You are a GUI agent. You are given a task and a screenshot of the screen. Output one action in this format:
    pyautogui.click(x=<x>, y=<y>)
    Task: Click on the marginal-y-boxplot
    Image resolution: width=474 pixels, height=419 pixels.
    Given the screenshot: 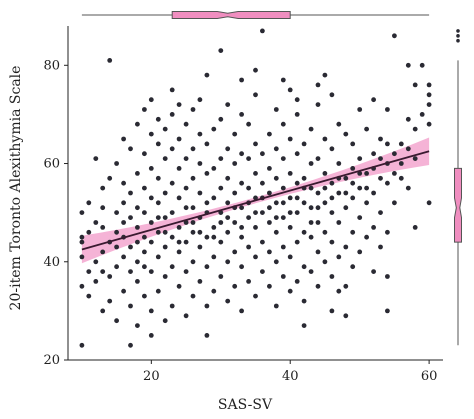 What is the action you would take?
    pyautogui.click(x=458, y=187)
    